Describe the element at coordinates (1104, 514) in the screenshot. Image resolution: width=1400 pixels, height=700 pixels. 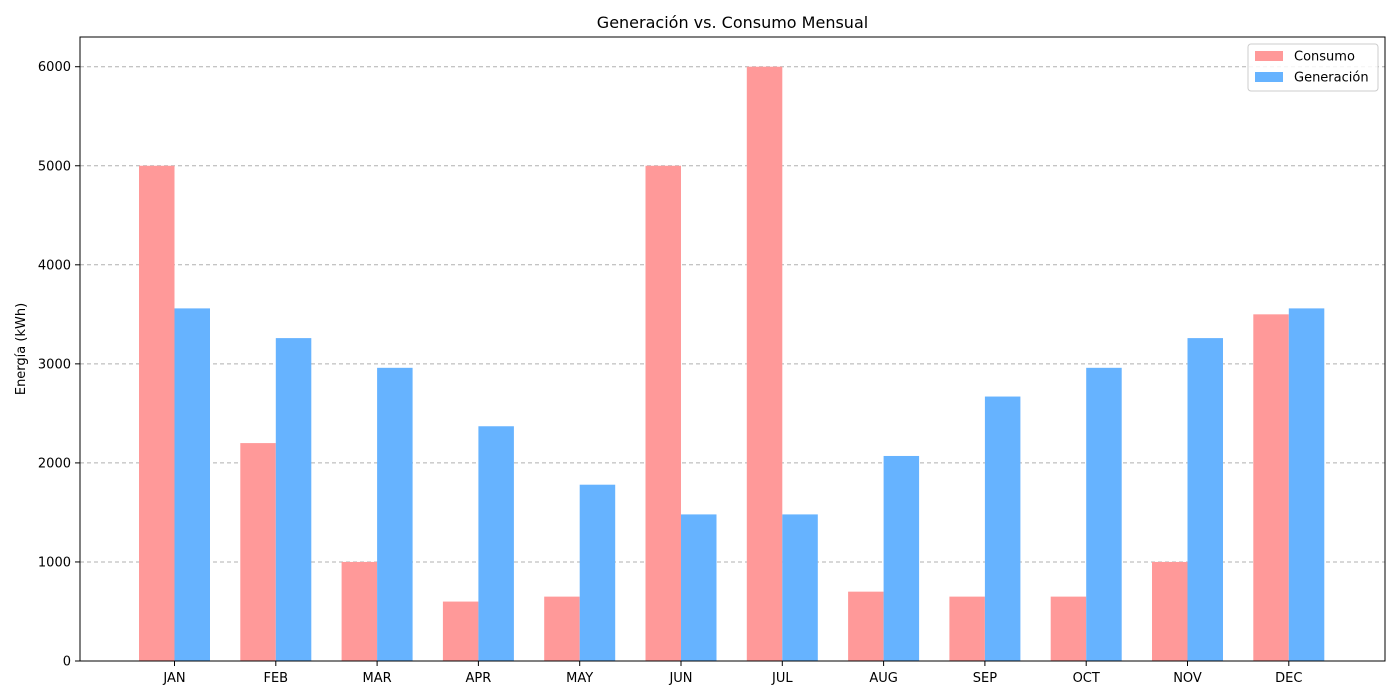
I see `bar-generaci-n-oct` at that location.